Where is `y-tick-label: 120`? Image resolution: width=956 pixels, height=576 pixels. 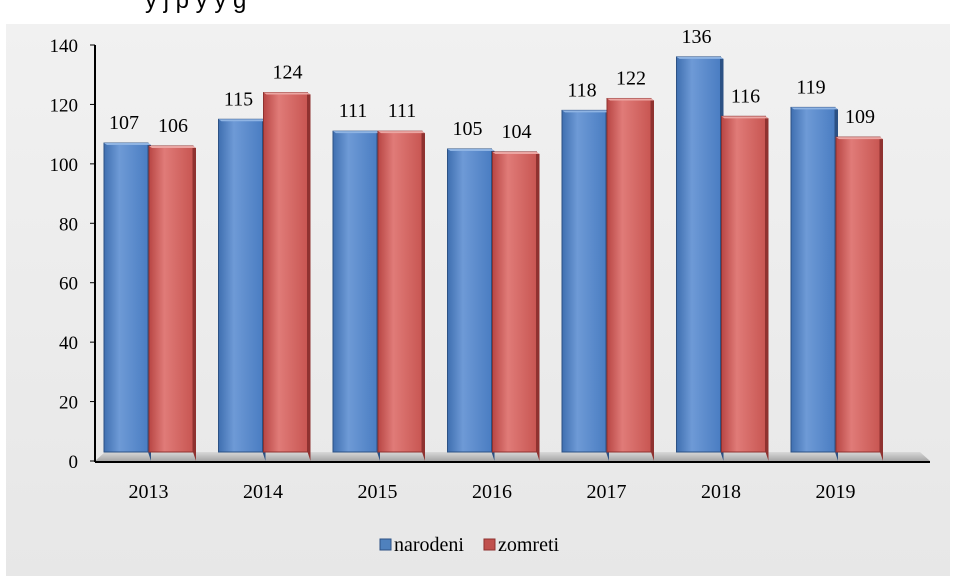
y-tick-label: 120 is located at coordinates (64, 105).